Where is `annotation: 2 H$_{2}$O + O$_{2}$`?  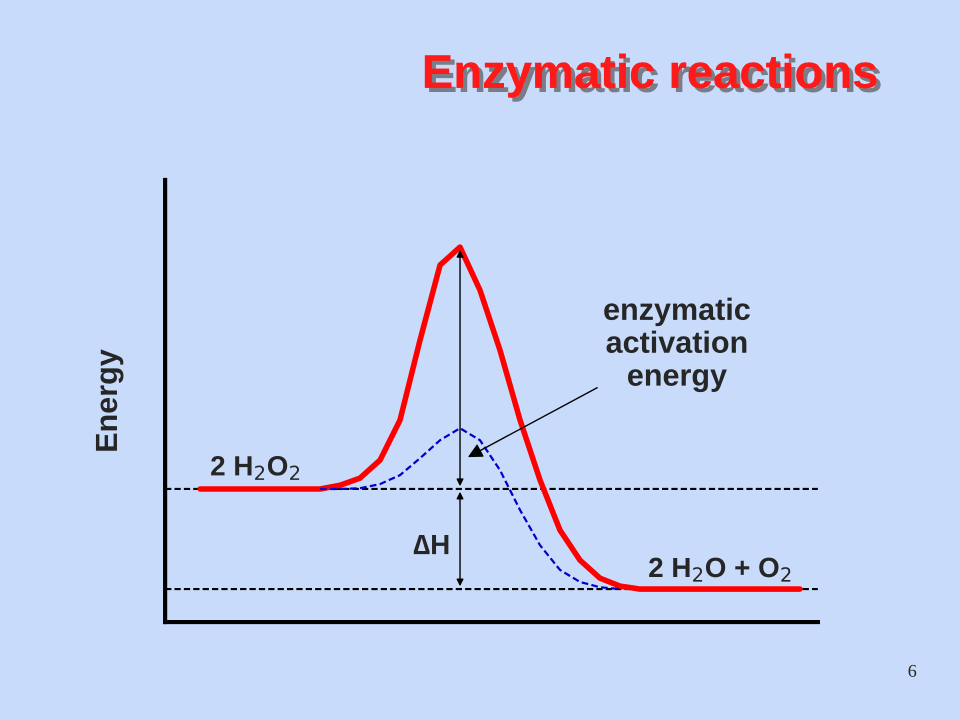
annotation: 2 H$_{2}$O + O$_{2}$ is located at coordinates (719, 570).